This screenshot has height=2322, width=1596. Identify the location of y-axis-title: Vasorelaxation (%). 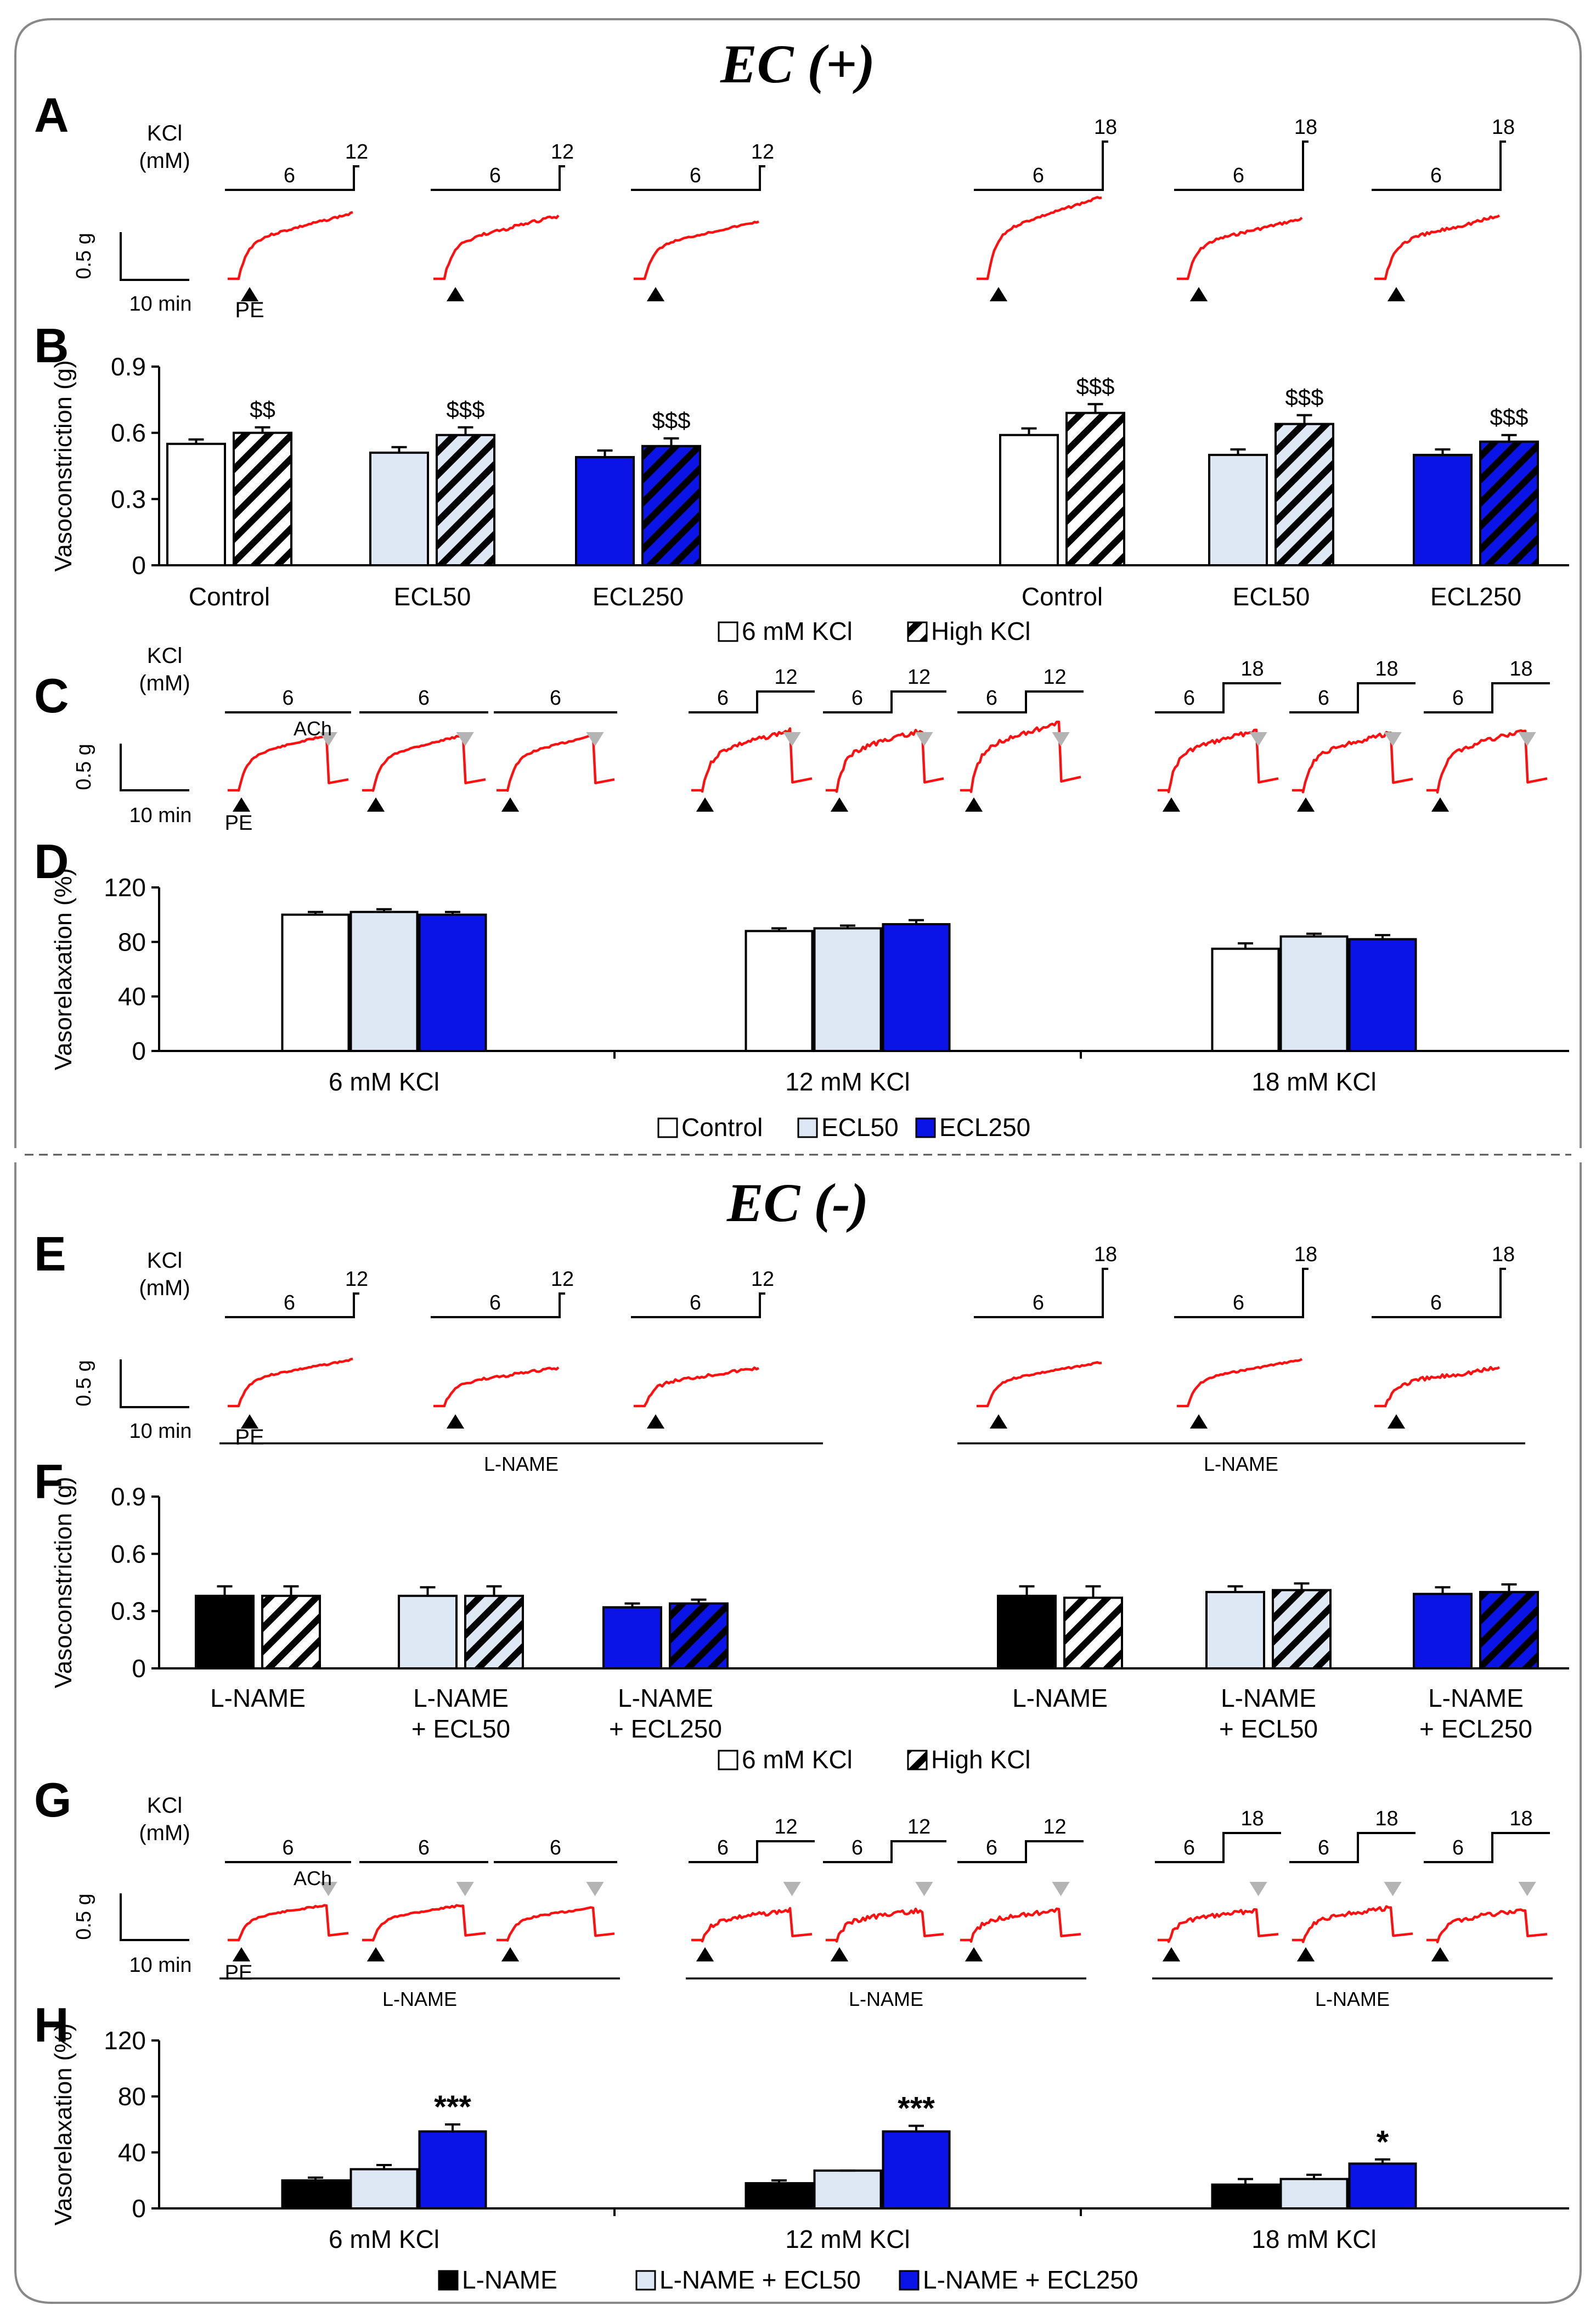
(63, 2124).